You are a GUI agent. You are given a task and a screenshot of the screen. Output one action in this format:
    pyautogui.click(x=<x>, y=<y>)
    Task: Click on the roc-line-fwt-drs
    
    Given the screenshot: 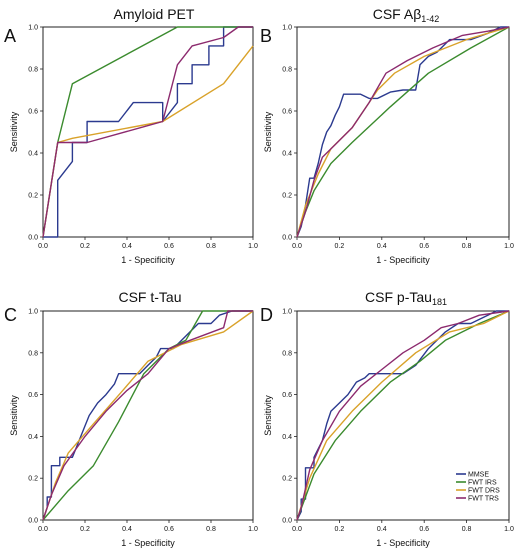 What is the action you would take?
    pyautogui.click(x=148, y=141)
    